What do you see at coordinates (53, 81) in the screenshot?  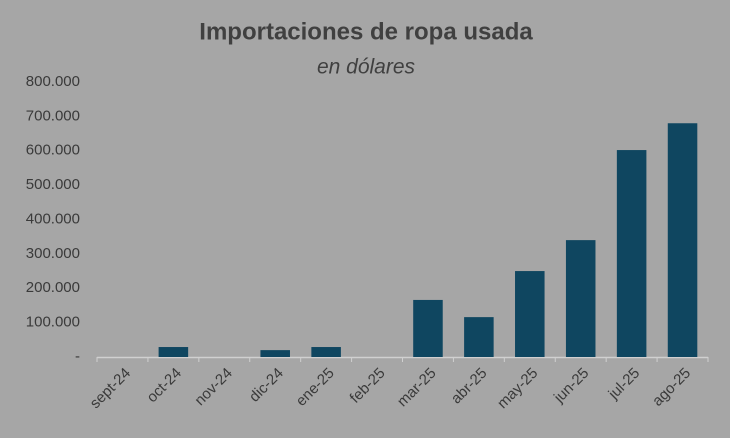 I see `y-tick-label: 800.000` at bounding box center [53, 81].